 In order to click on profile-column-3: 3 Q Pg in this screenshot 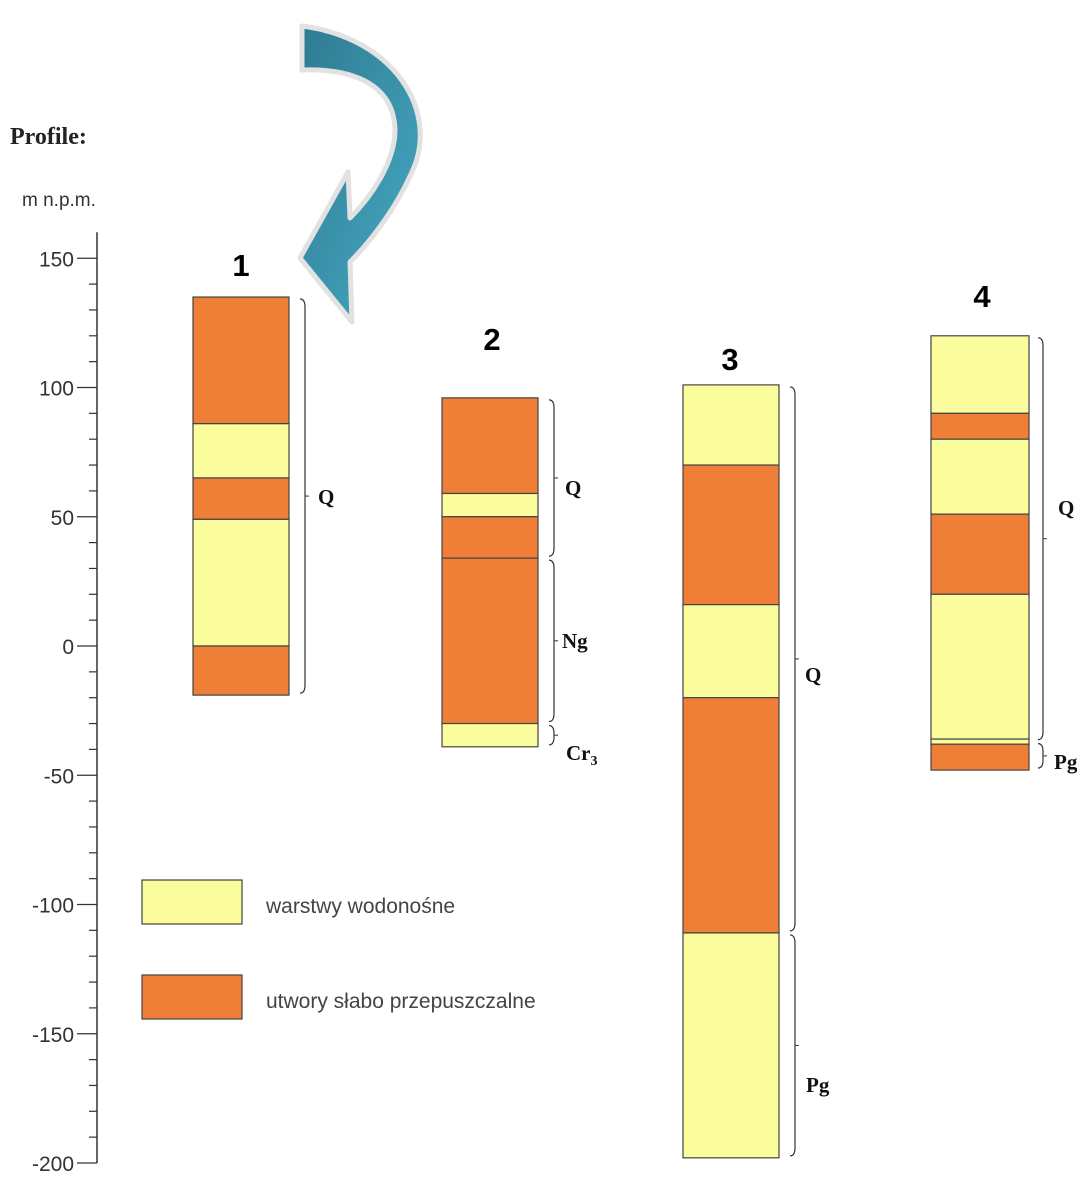, I will do `click(756, 750)`.